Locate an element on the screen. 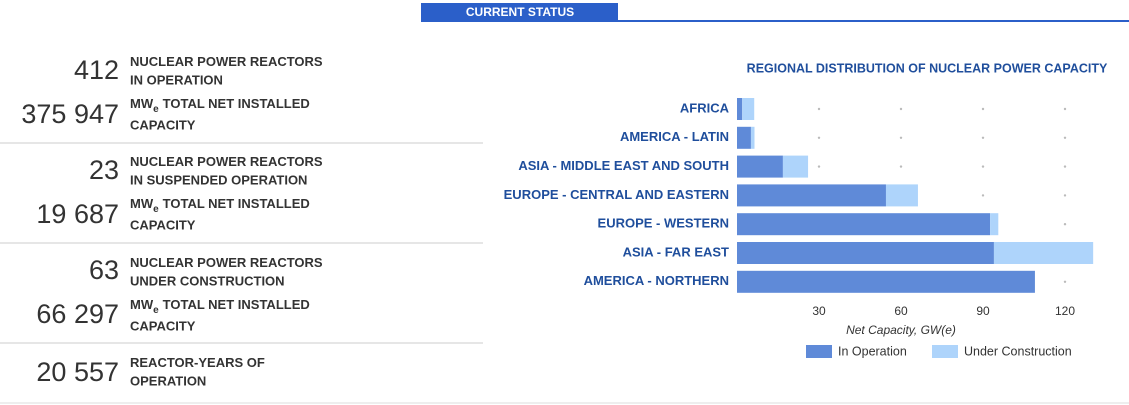 The image size is (1129, 405). category-label: EUROPE - CENTRAL AND EASTERN is located at coordinates (616, 194).